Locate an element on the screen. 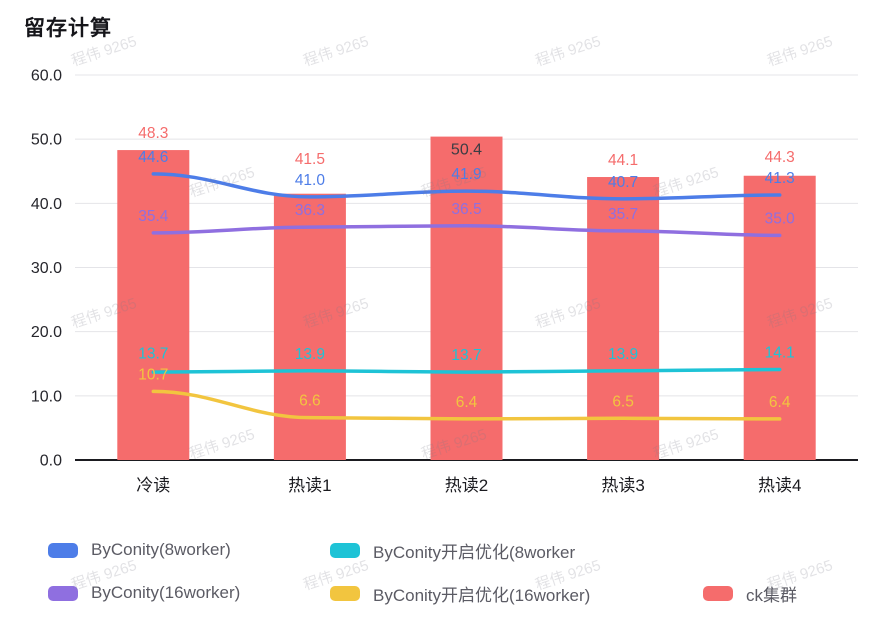 Image resolution: width=873 pixels, height=621 pixels. x-axis-label: 热读1 is located at coordinates (309, 485).